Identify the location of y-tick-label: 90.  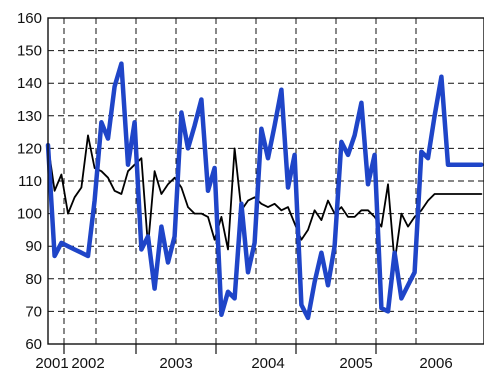
(33, 246).